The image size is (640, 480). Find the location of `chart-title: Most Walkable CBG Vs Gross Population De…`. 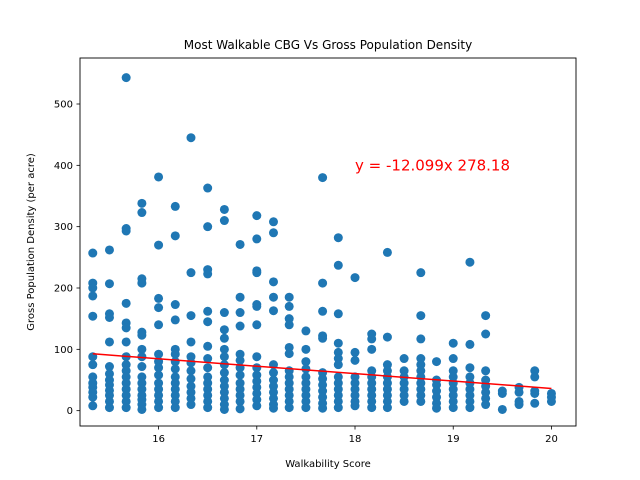

chart-title: Most Walkable CBG Vs Gross Population De… is located at coordinates (328, 45).